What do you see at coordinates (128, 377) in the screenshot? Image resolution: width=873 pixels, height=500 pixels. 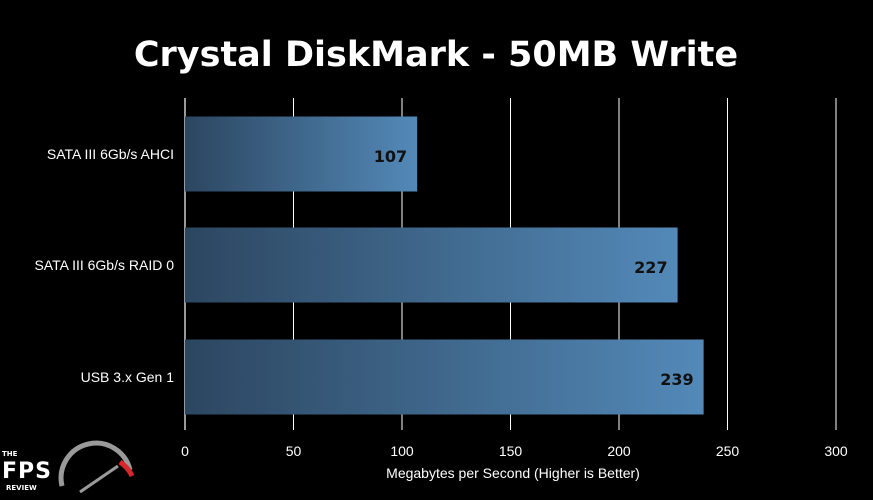 I see `category-label: USB 3.x Gen 1` at bounding box center [128, 377].